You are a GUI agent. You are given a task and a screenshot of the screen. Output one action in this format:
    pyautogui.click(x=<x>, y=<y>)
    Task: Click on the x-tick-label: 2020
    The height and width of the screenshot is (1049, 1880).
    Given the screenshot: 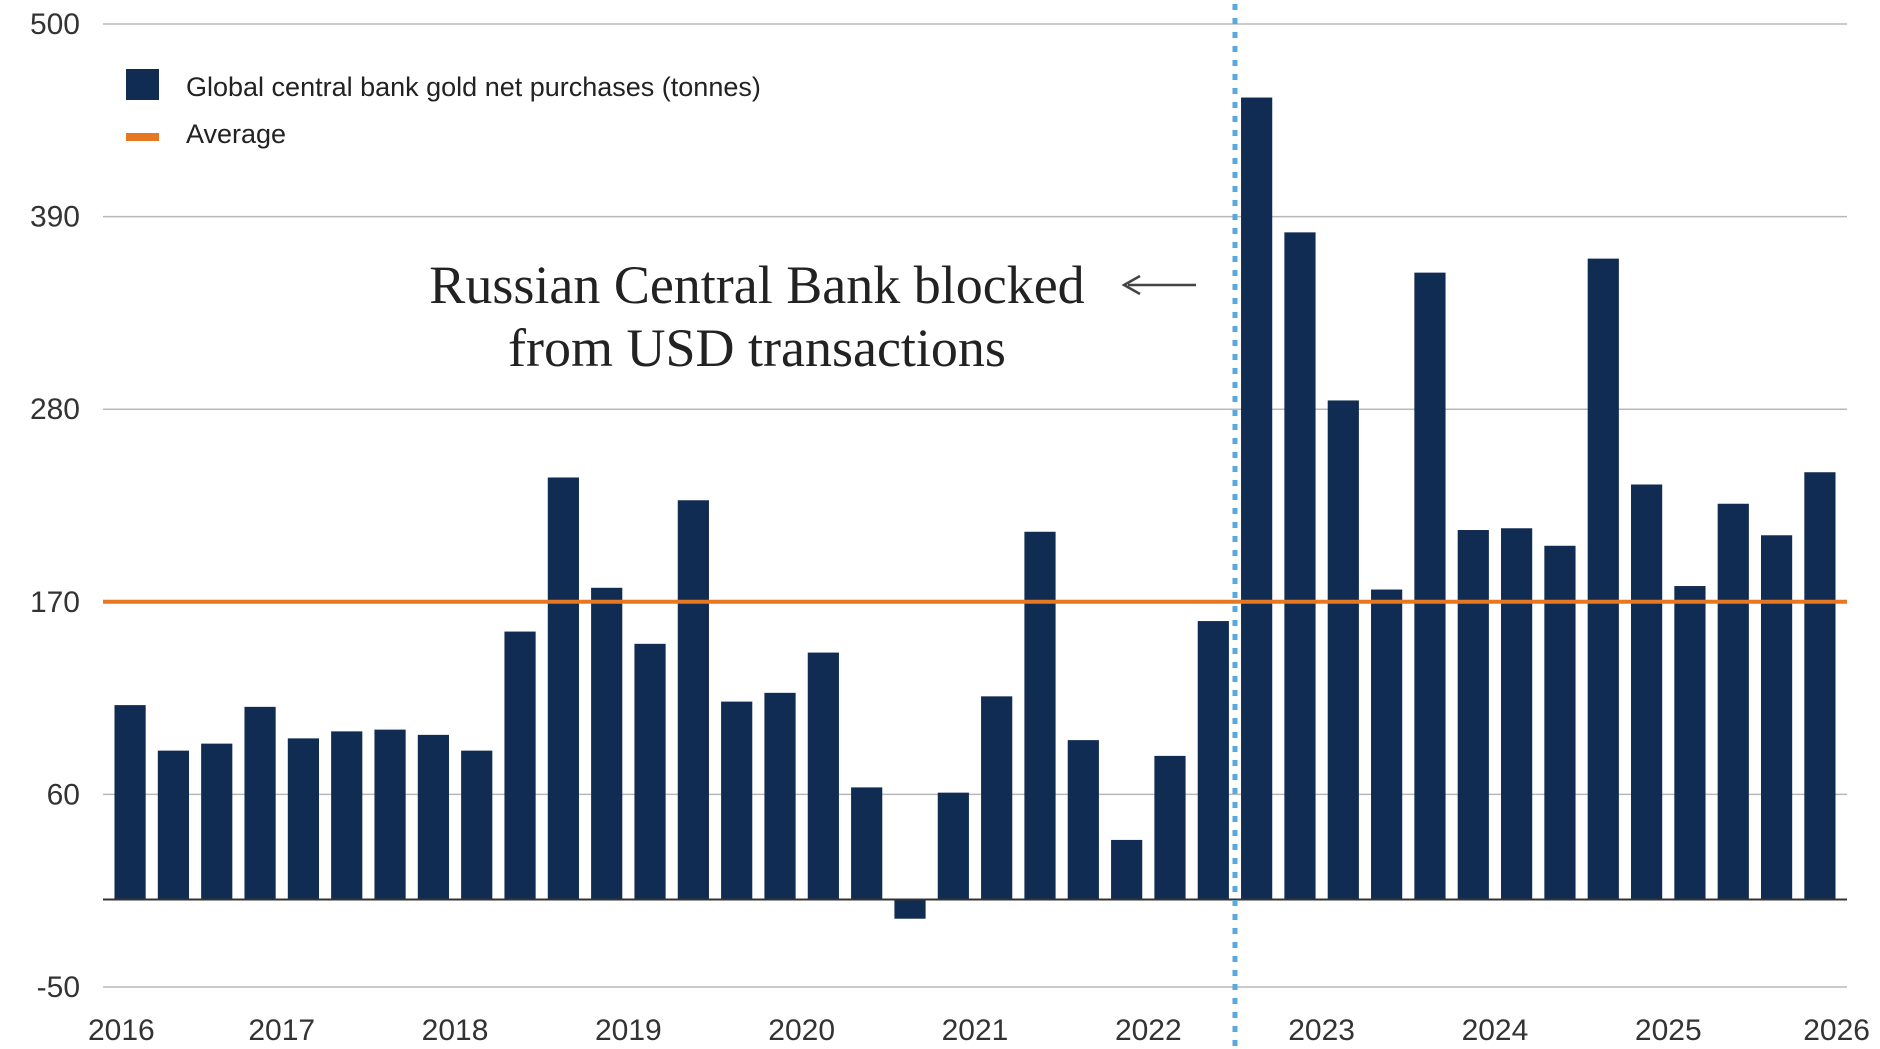 What is the action you would take?
    pyautogui.click(x=801, y=1030)
    